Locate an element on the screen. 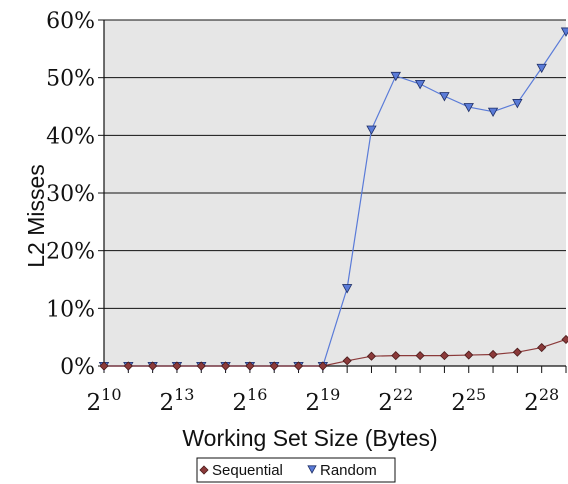 This screenshot has width=568, height=484. legend-label-sequential: Sequential is located at coordinates (247, 470).